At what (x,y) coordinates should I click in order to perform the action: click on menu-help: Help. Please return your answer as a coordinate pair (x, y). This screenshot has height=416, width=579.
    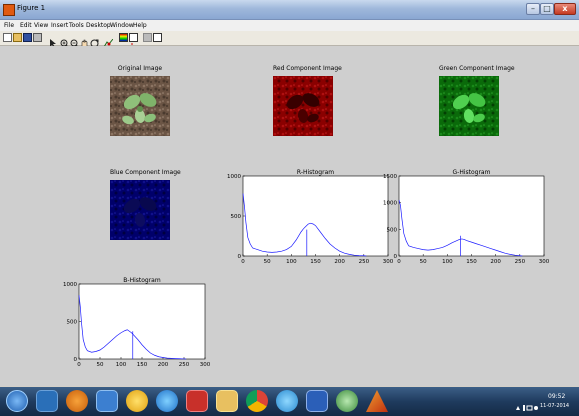
    Looking at the image, I should click on (140, 25).